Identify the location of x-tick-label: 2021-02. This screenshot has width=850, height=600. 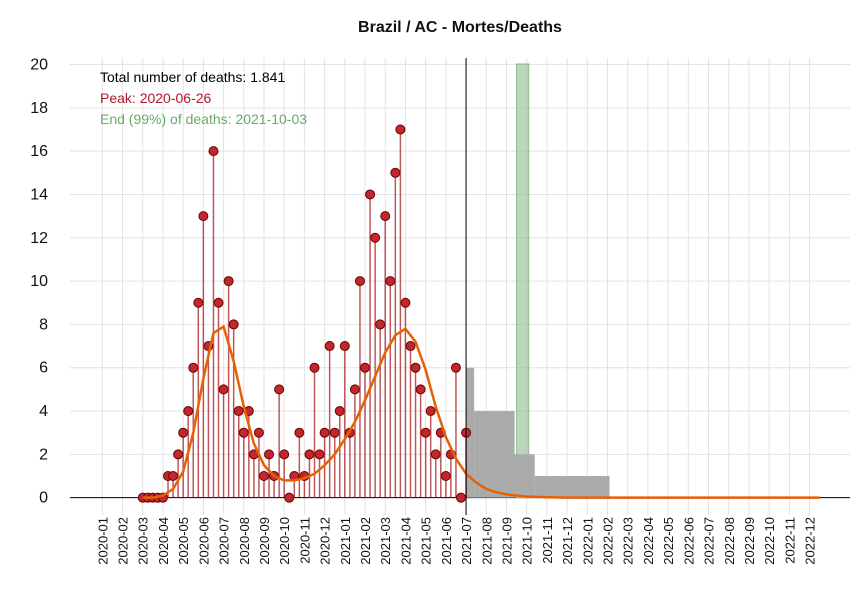
(365, 541).